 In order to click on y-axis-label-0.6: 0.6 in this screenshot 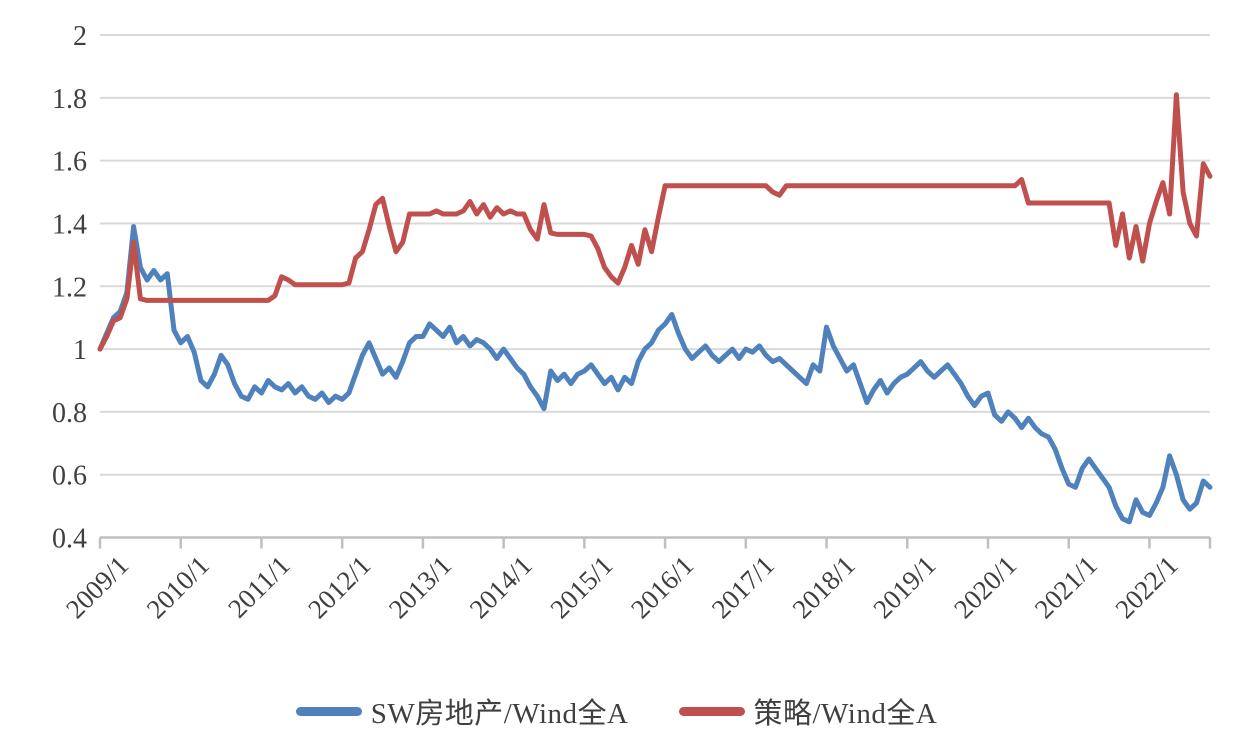, I will do `click(69, 476)`.